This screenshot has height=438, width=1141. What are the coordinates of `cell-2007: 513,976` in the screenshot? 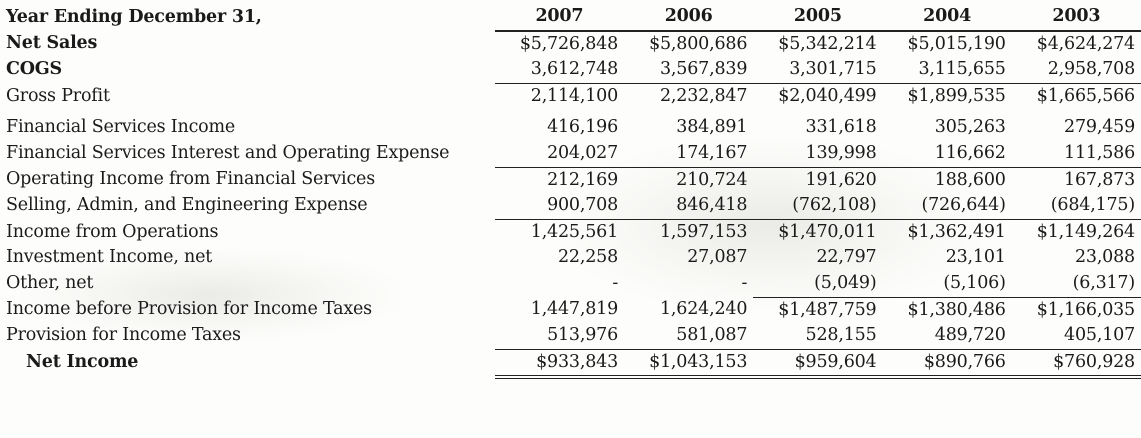 It's located at (559, 336).